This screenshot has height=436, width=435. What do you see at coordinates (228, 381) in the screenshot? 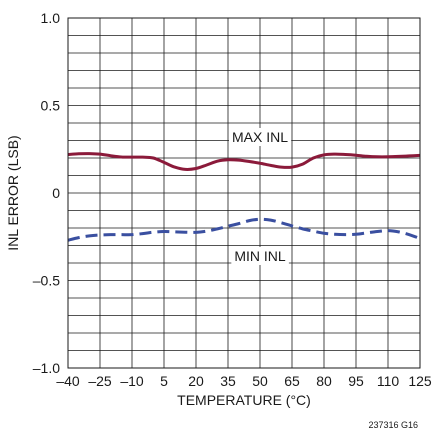
I see `x-tick-label: 35` at bounding box center [228, 381].